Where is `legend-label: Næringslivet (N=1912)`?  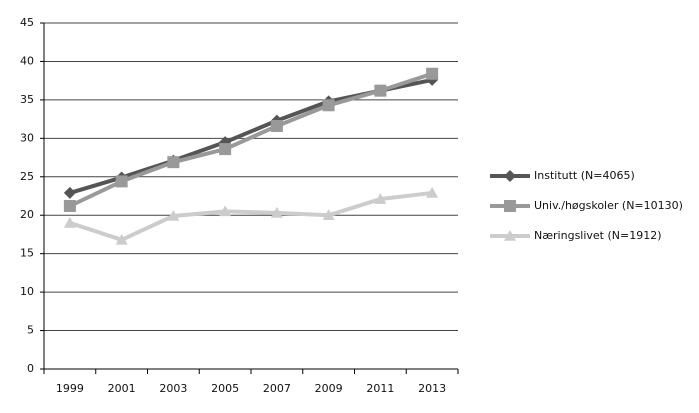
legend-label: Næringslivet (N=1912) is located at coordinates (598, 235).